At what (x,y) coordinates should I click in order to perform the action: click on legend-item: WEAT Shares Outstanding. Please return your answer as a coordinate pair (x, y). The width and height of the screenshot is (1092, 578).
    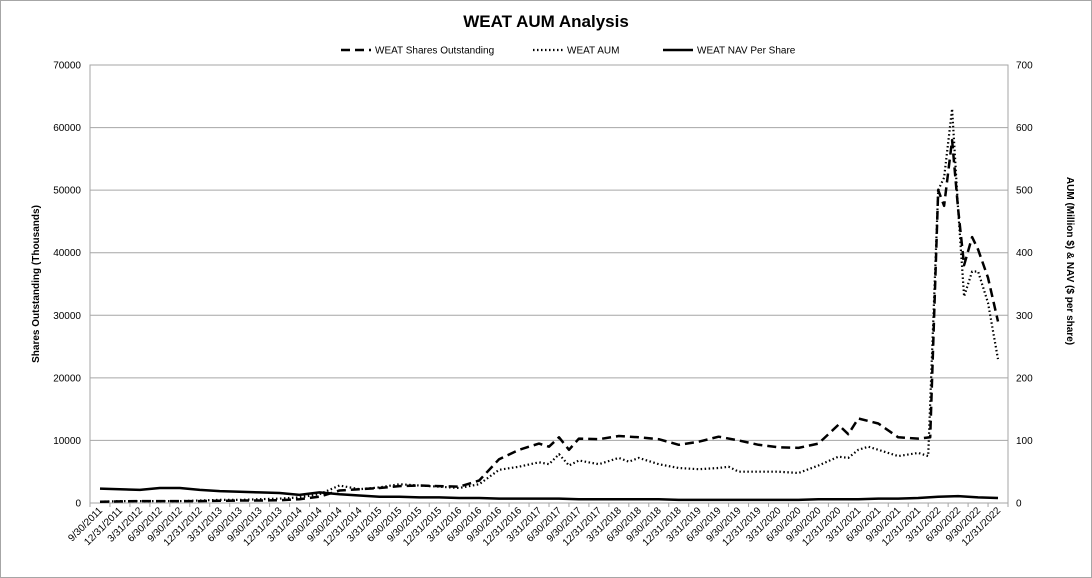
    Looking at the image, I should click on (417, 51).